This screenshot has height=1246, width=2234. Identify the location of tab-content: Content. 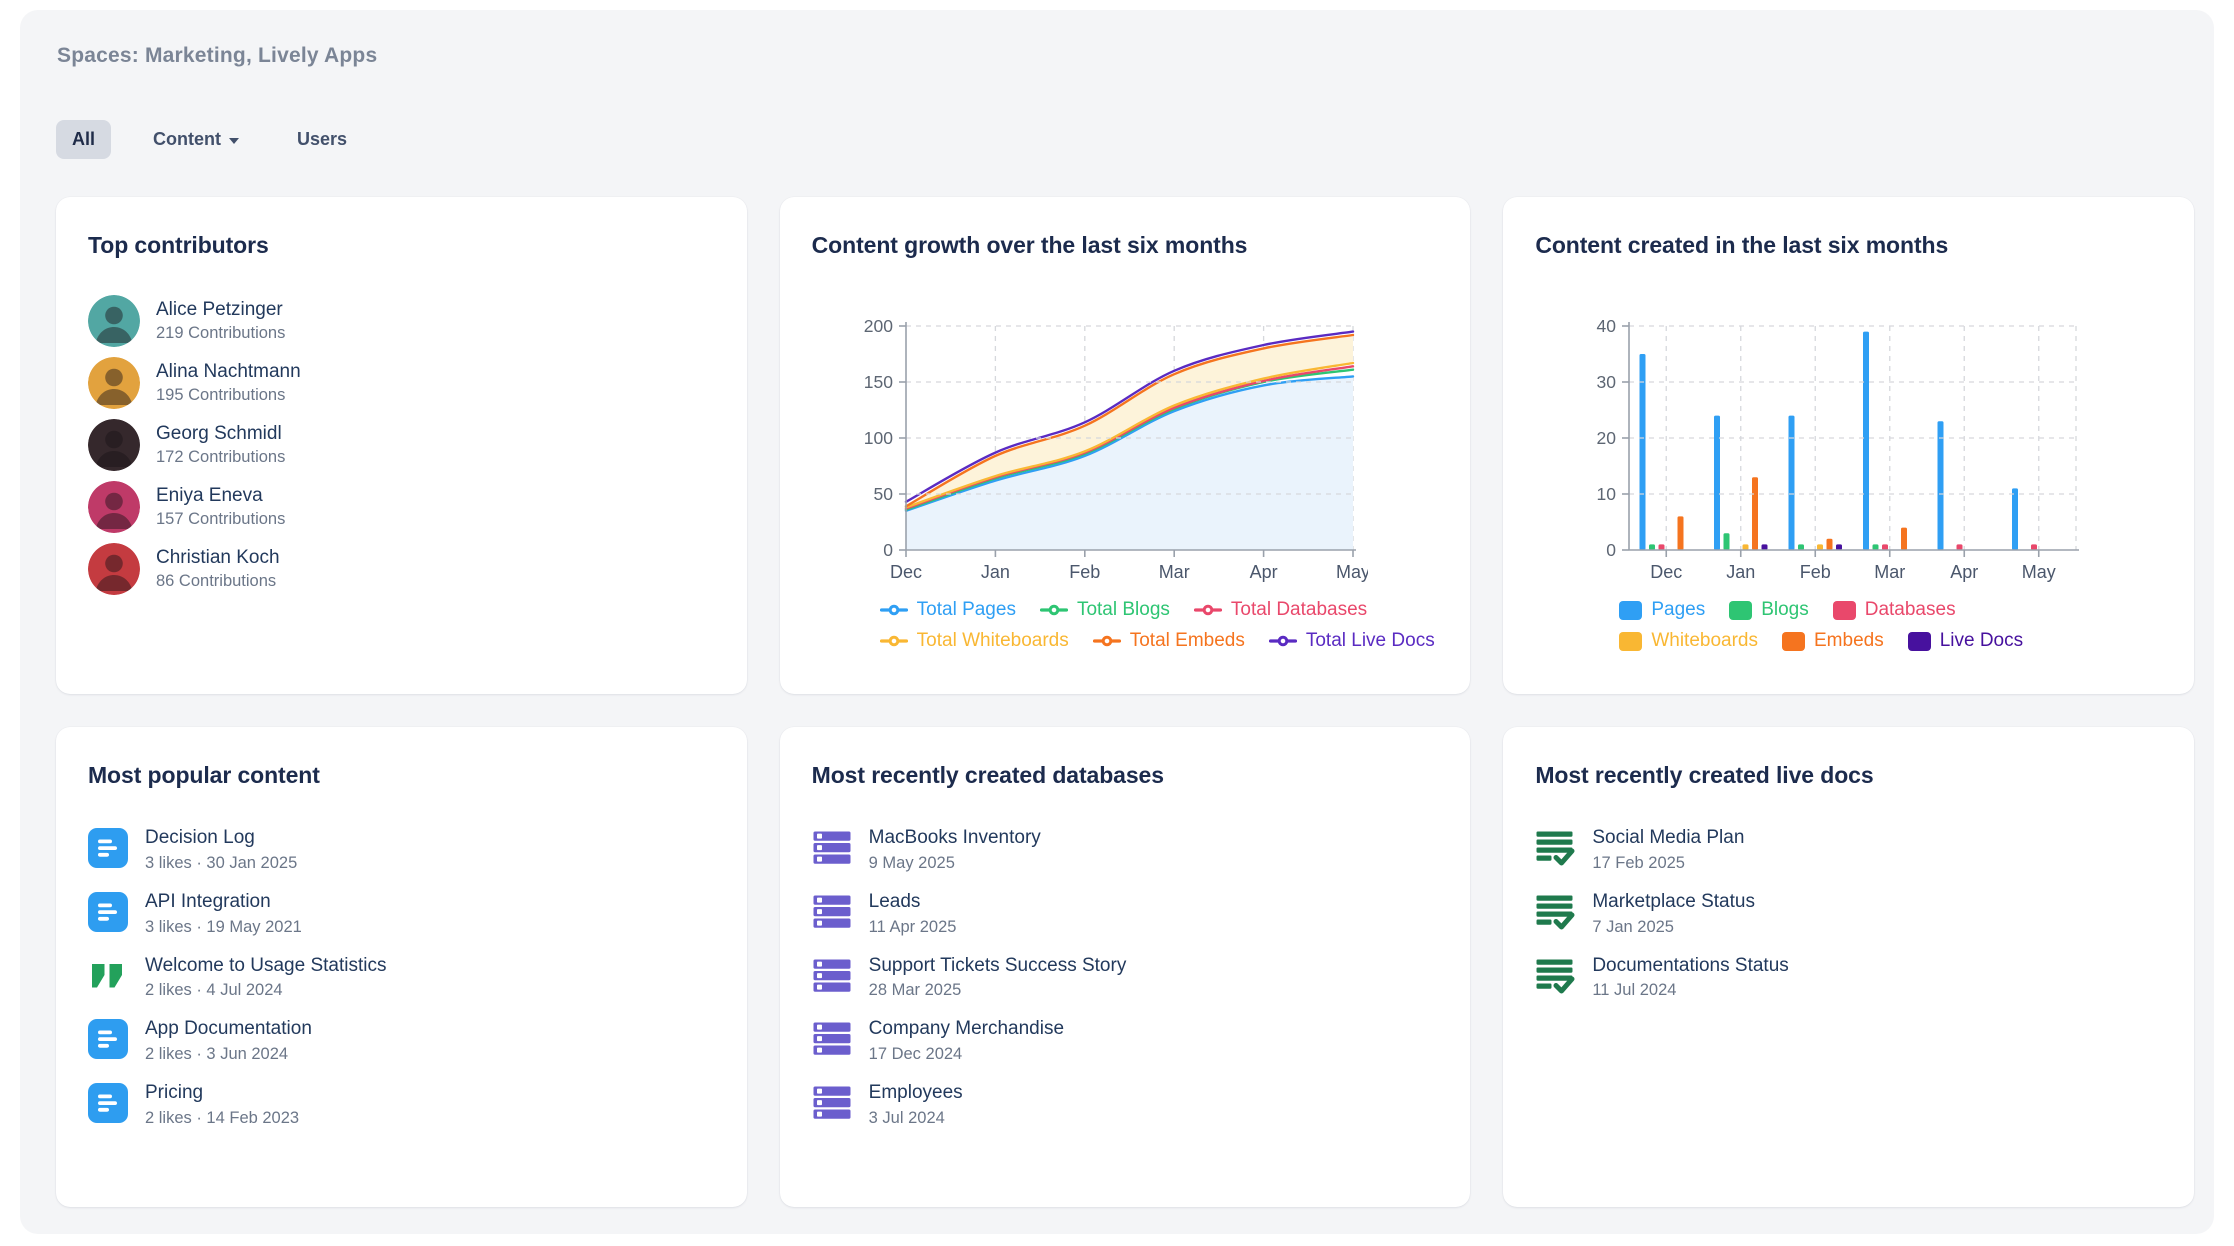
(196, 139).